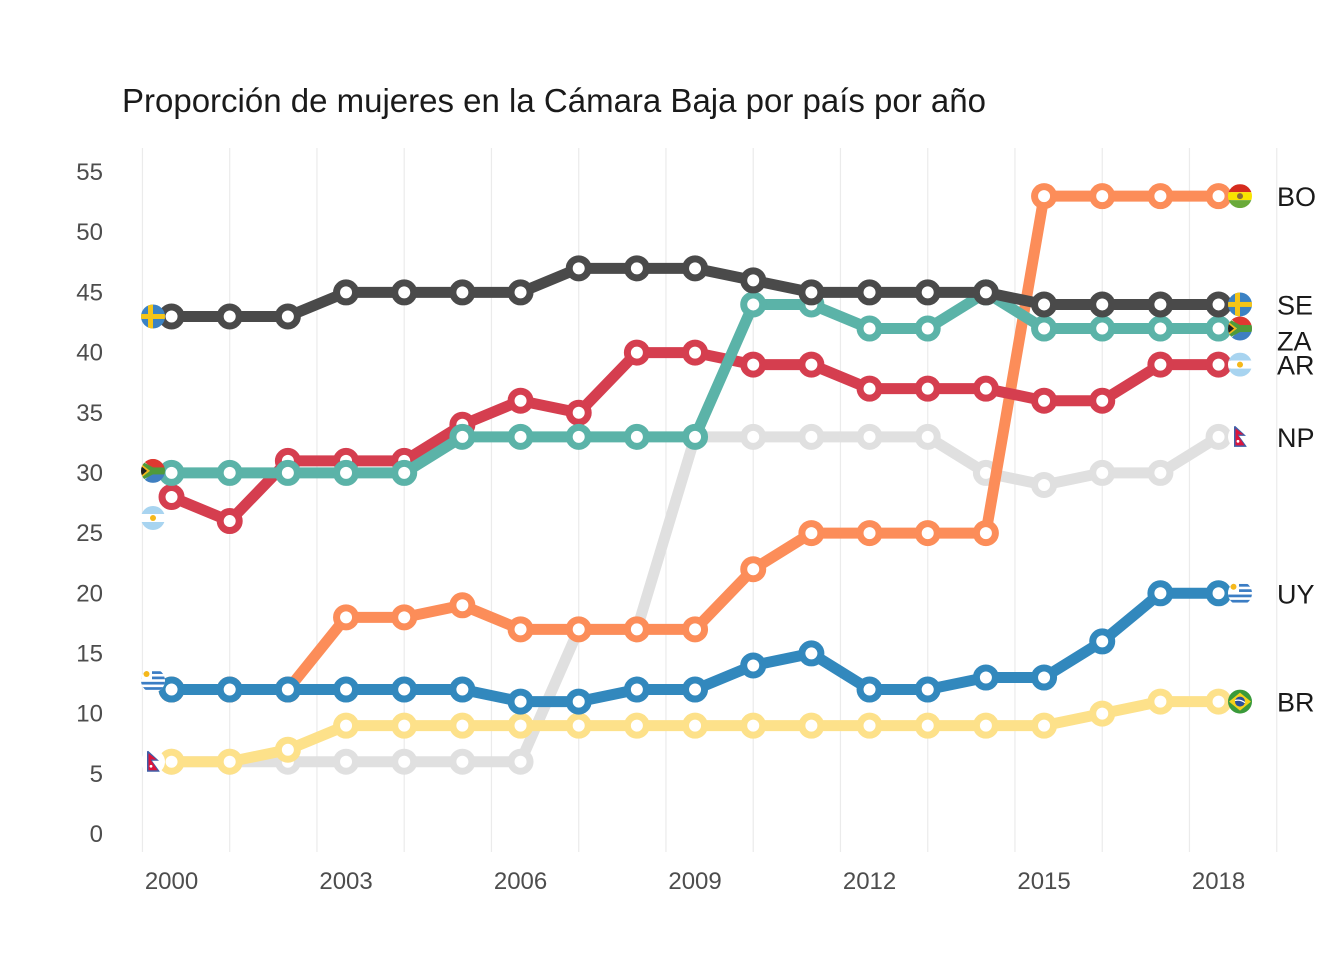  What do you see at coordinates (89, 714) in the screenshot?
I see `y-tick-label: 10` at bounding box center [89, 714].